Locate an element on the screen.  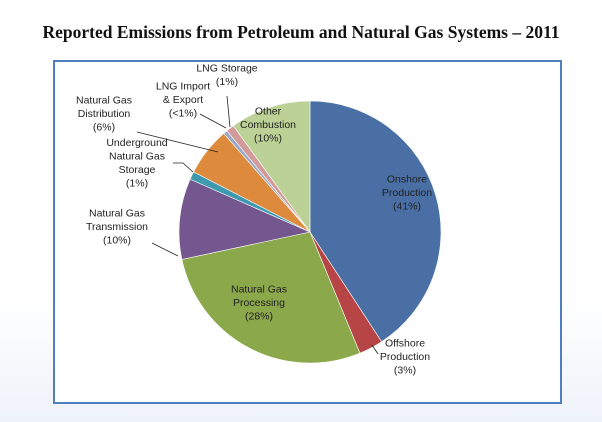
data-label-line: Offshore is located at coordinates (405, 344).